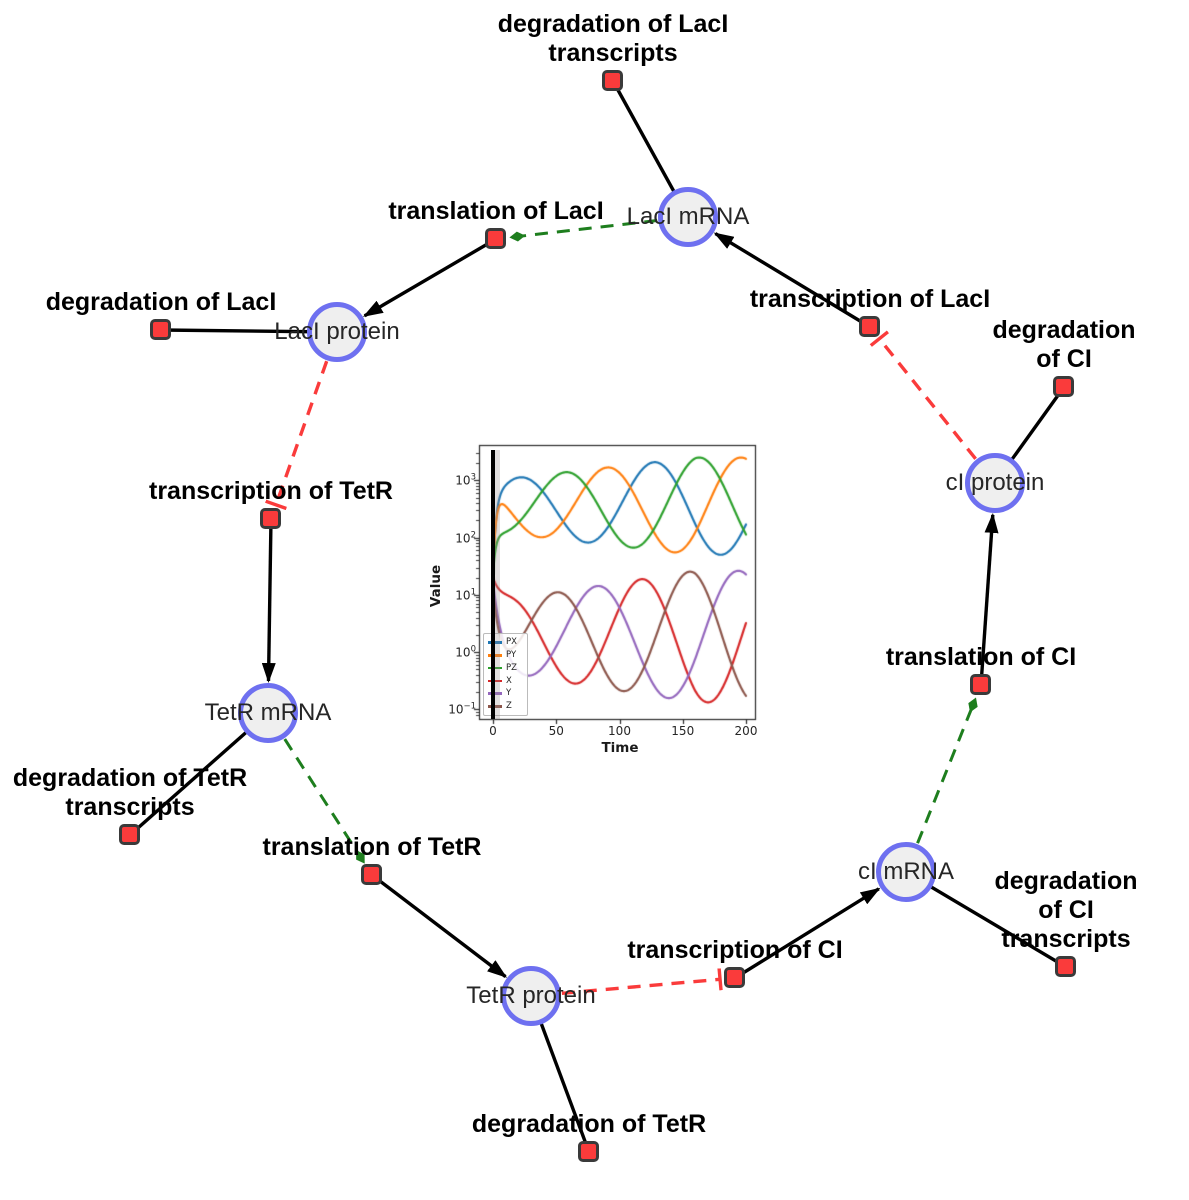  I want to click on legend-item-Y: Y, so click(507, 694).